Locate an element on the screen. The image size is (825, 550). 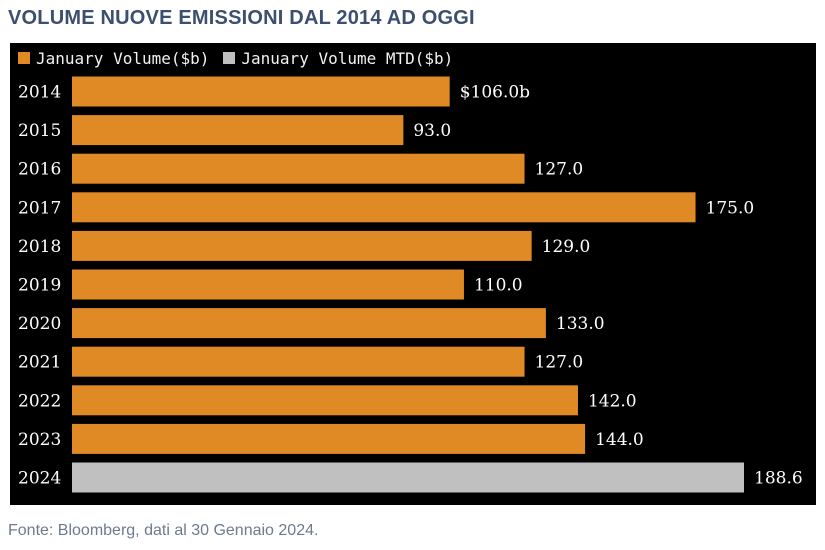
chart-title: VOLUME NUOVE EMISSIONI DAL 2014 AD OGGI is located at coordinates (241, 18).